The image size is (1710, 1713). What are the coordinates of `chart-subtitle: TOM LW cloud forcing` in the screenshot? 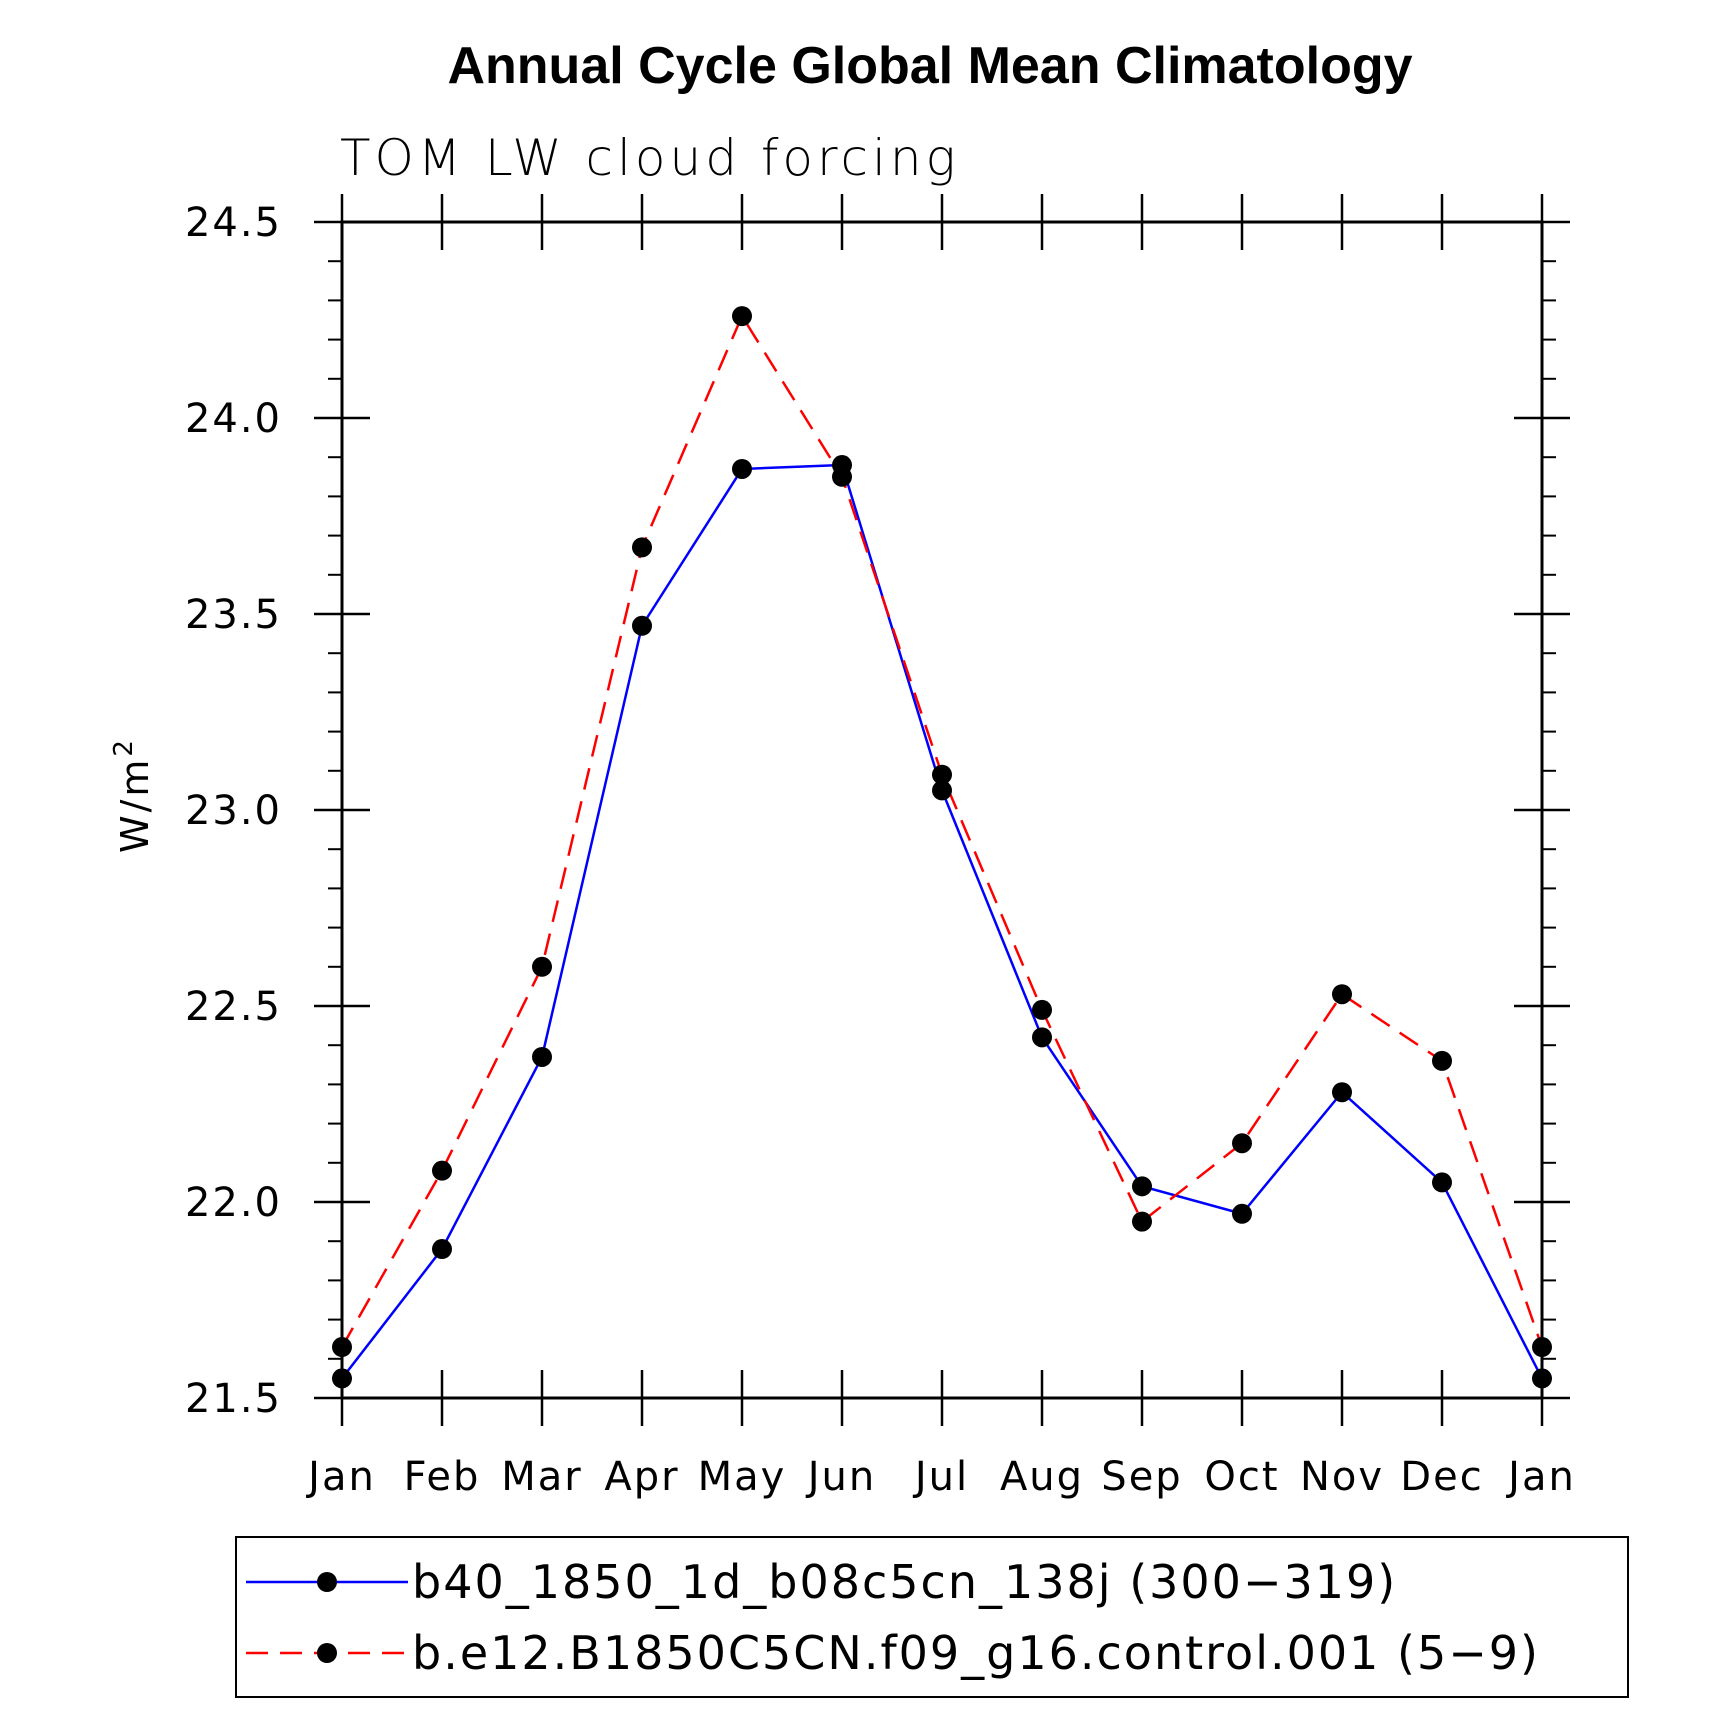 It's located at (650, 158).